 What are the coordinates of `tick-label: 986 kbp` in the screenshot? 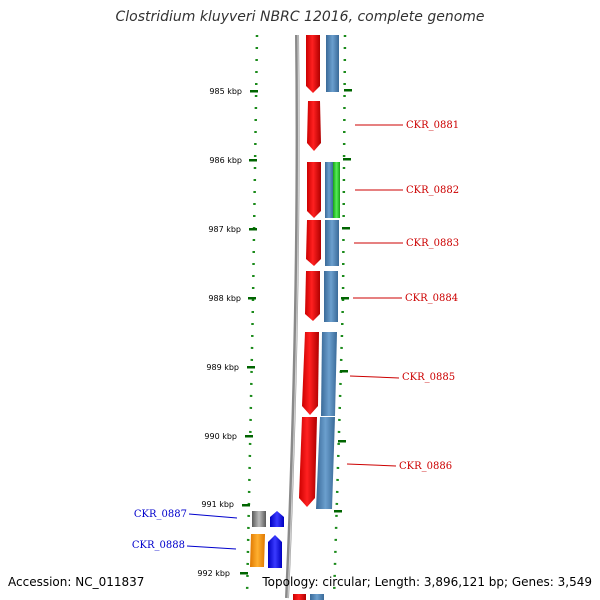 It's located at (225, 160).